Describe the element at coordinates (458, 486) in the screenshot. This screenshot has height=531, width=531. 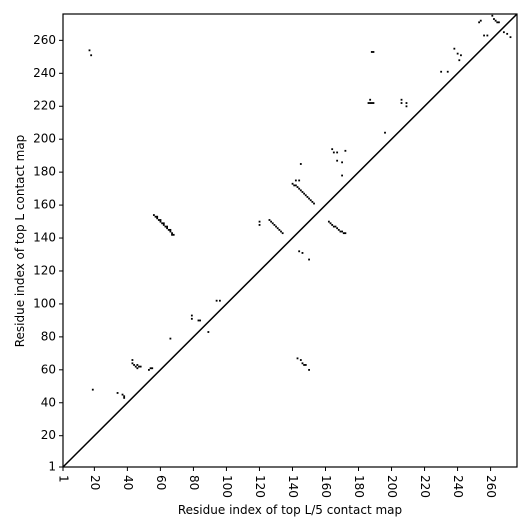
I see `x-tick-label: 240` at that location.